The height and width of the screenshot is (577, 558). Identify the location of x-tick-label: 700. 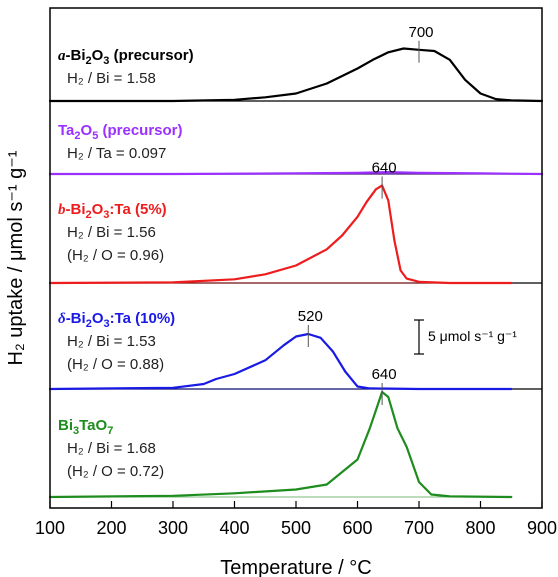
(419, 528).